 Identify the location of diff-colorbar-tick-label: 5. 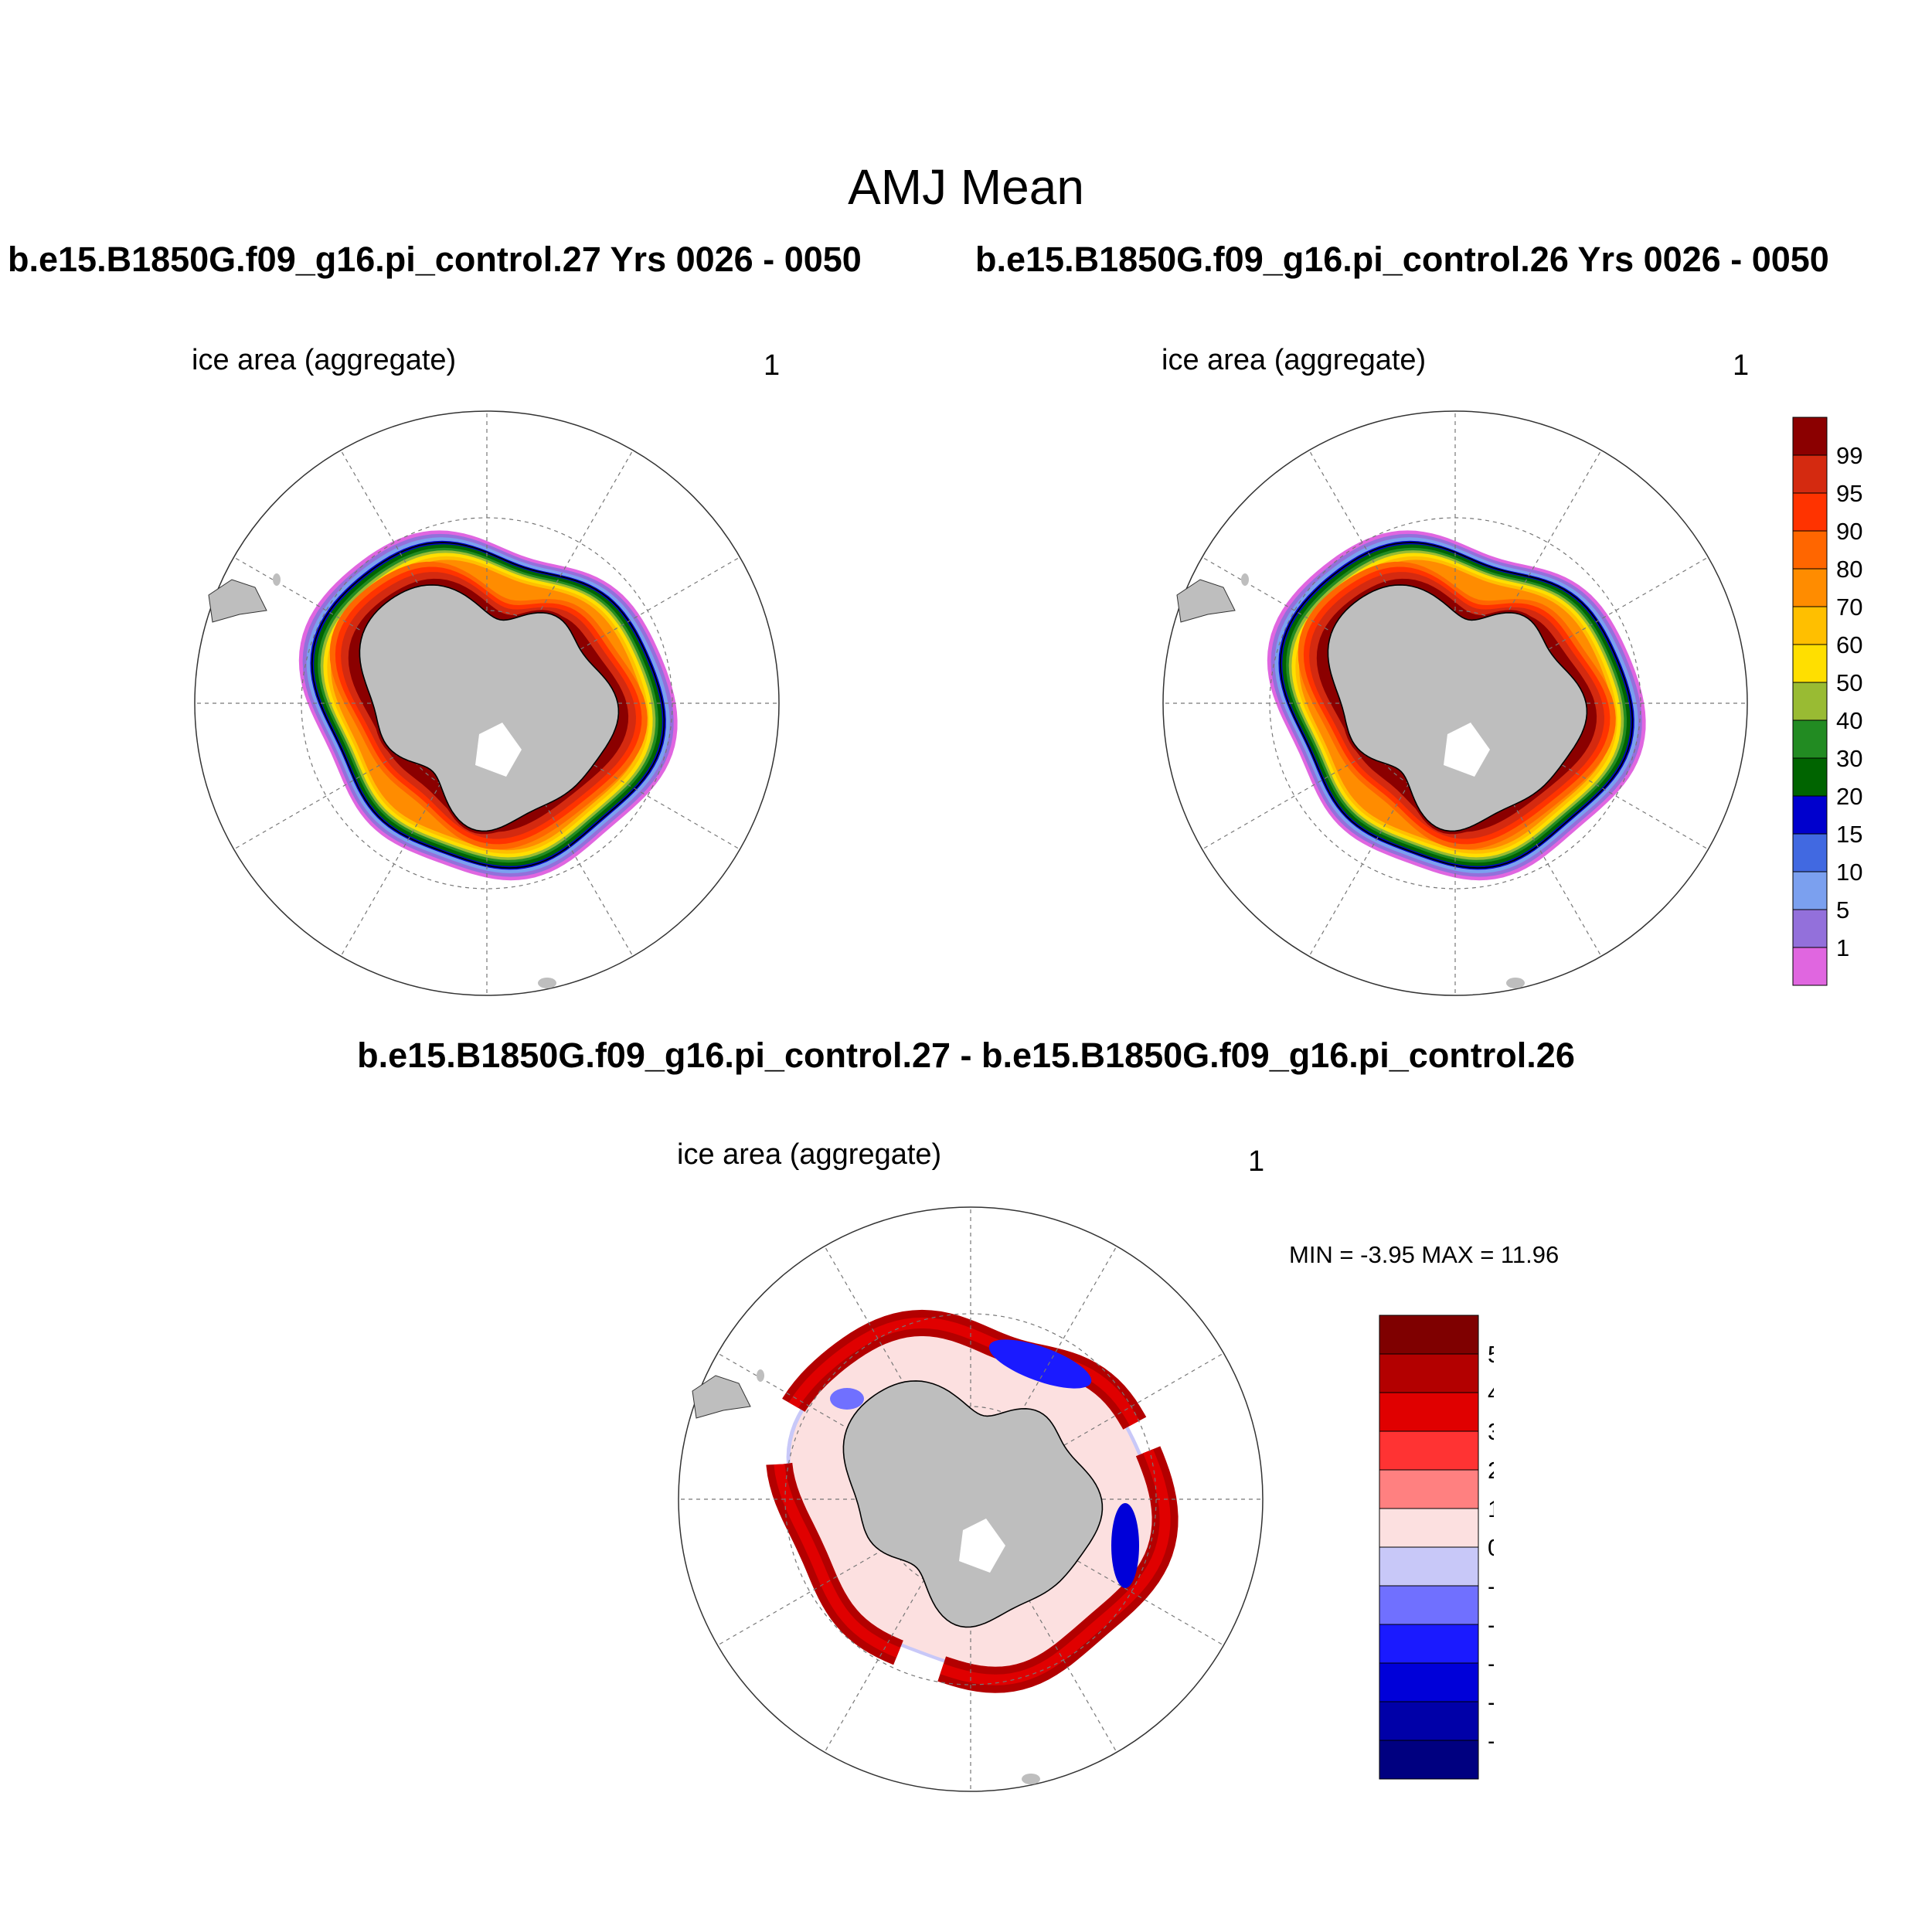
(1491, 1355).